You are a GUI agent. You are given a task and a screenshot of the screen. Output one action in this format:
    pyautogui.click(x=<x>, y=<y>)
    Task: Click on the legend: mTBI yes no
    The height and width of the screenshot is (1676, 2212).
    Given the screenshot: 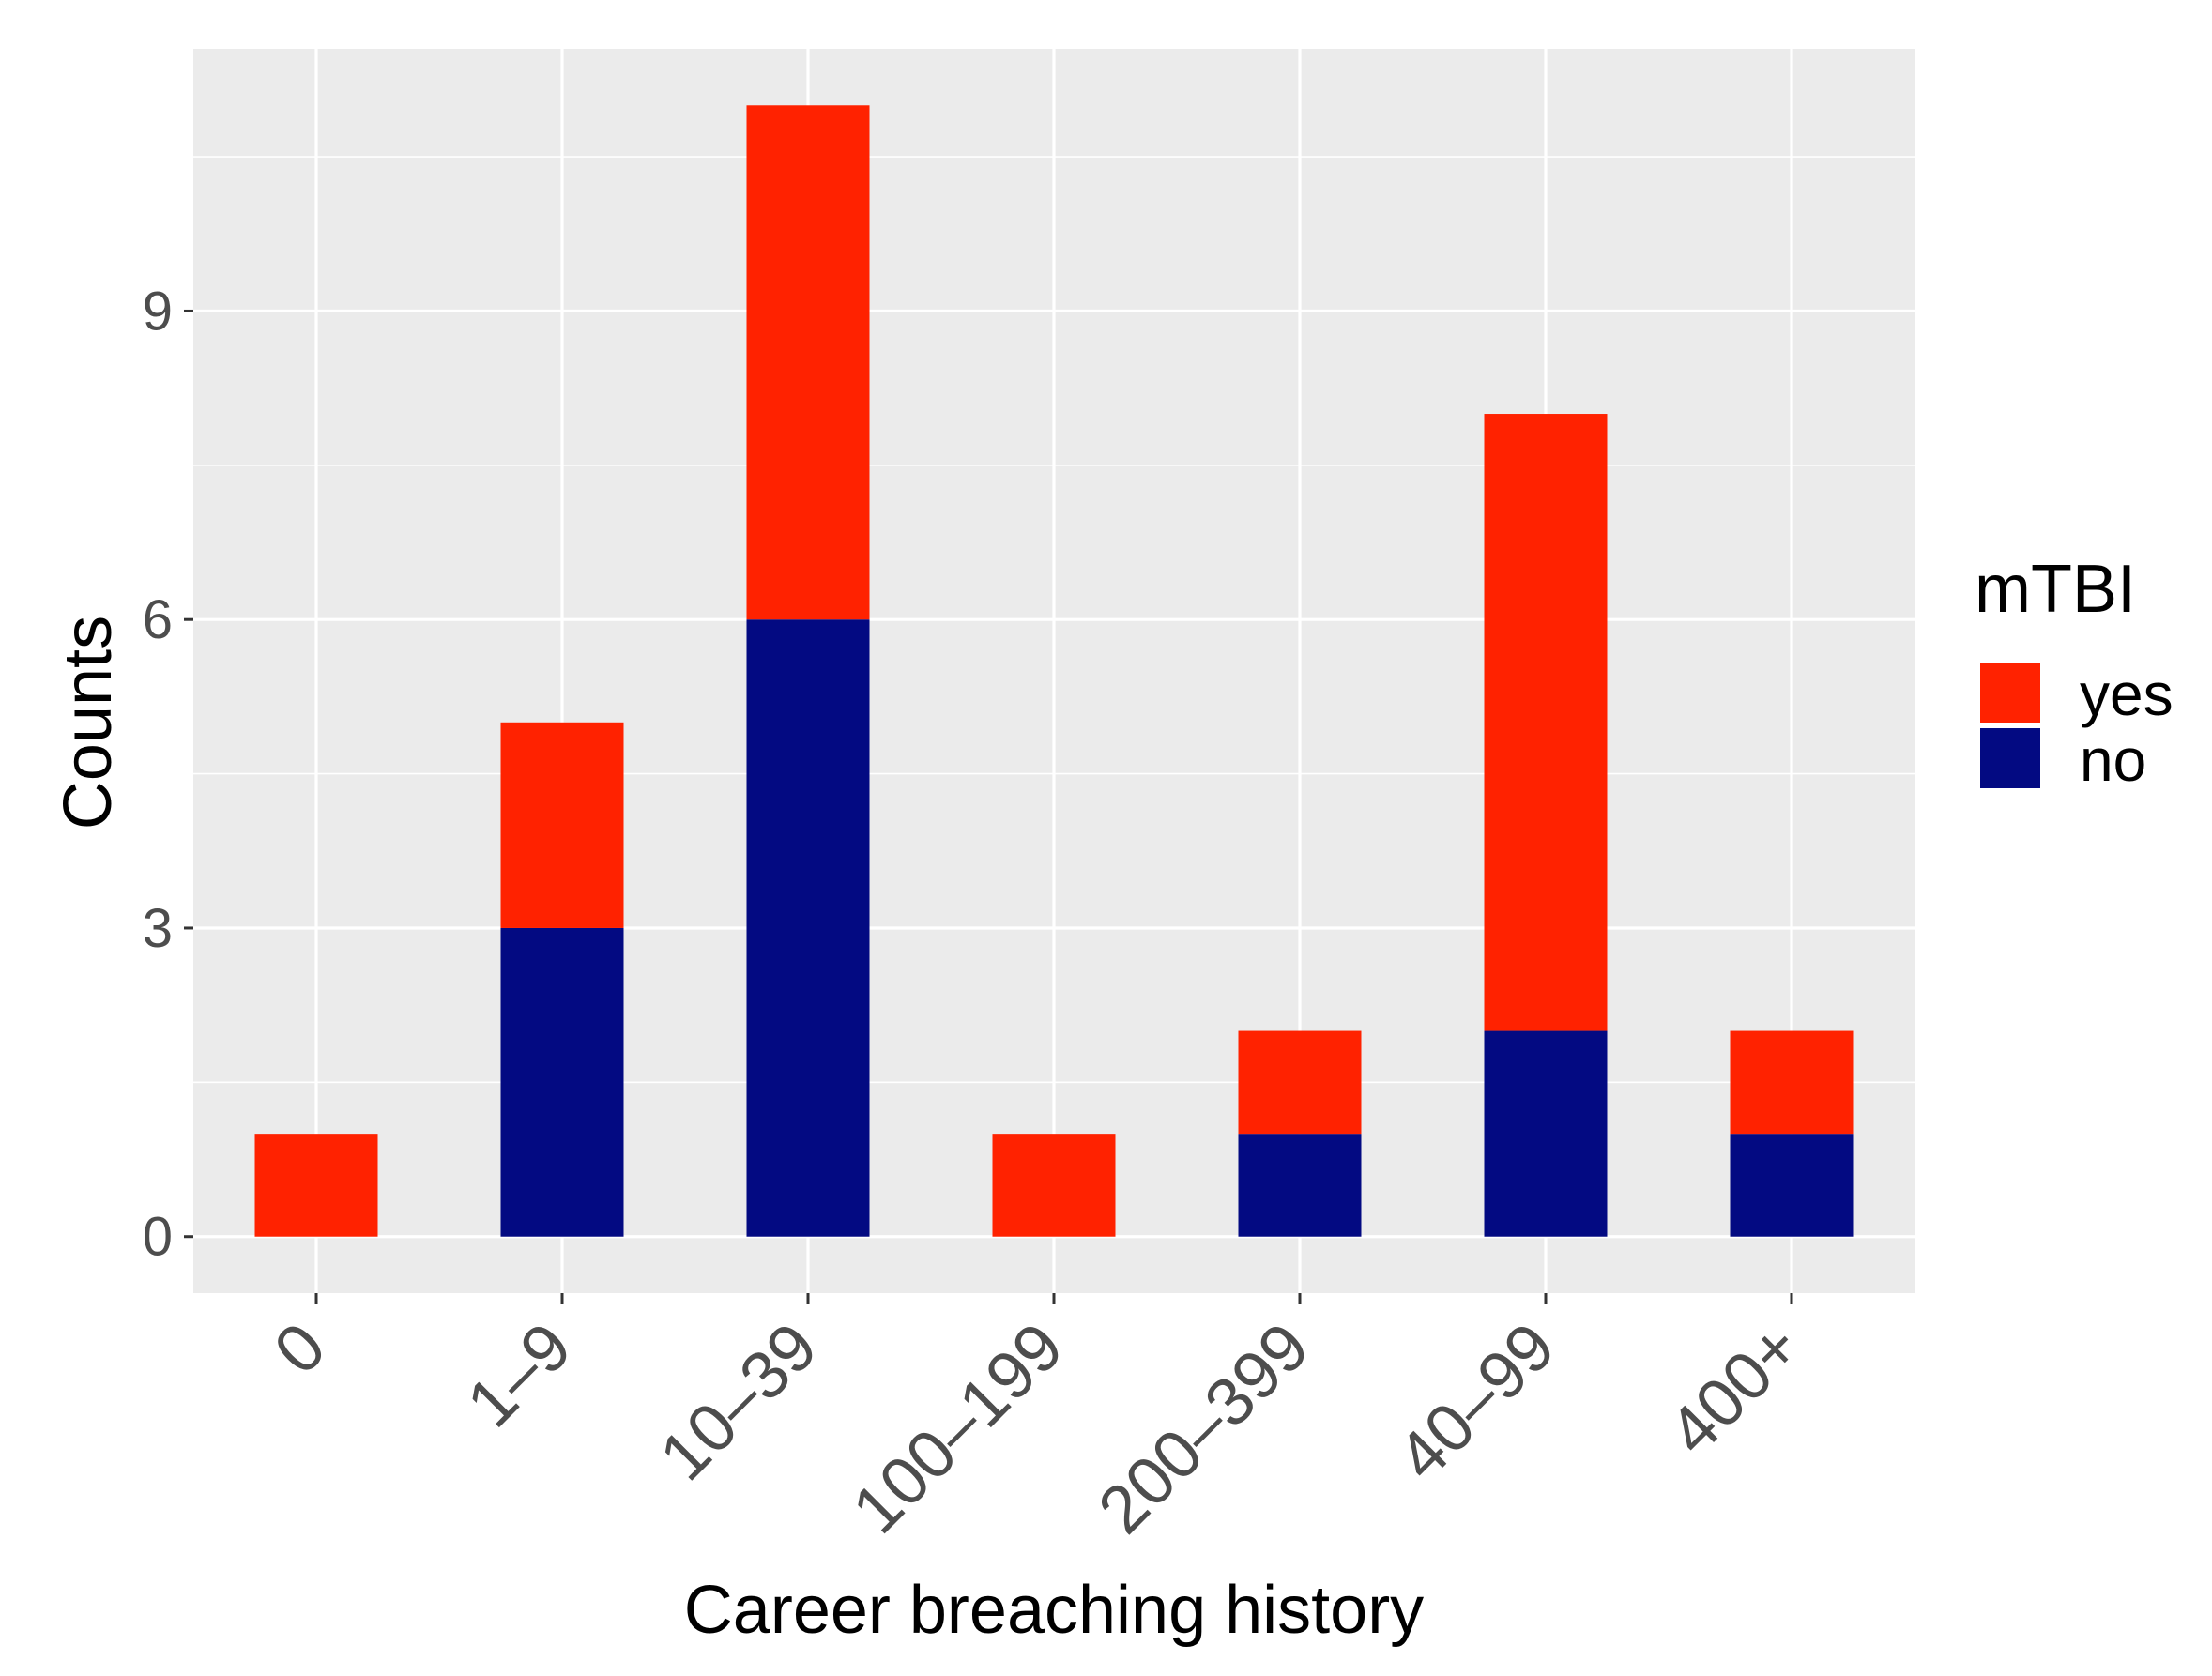 What is the action you would take?
    pyautogui.click(x=2074, y=673)
    